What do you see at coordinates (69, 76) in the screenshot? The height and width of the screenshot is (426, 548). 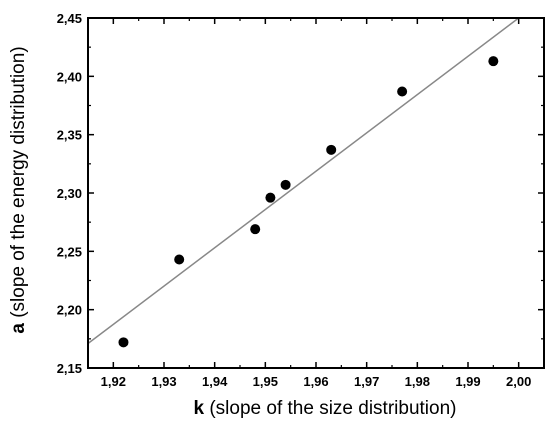 I see `y-tick-label: 2,40` at bounding box center [69, 76].